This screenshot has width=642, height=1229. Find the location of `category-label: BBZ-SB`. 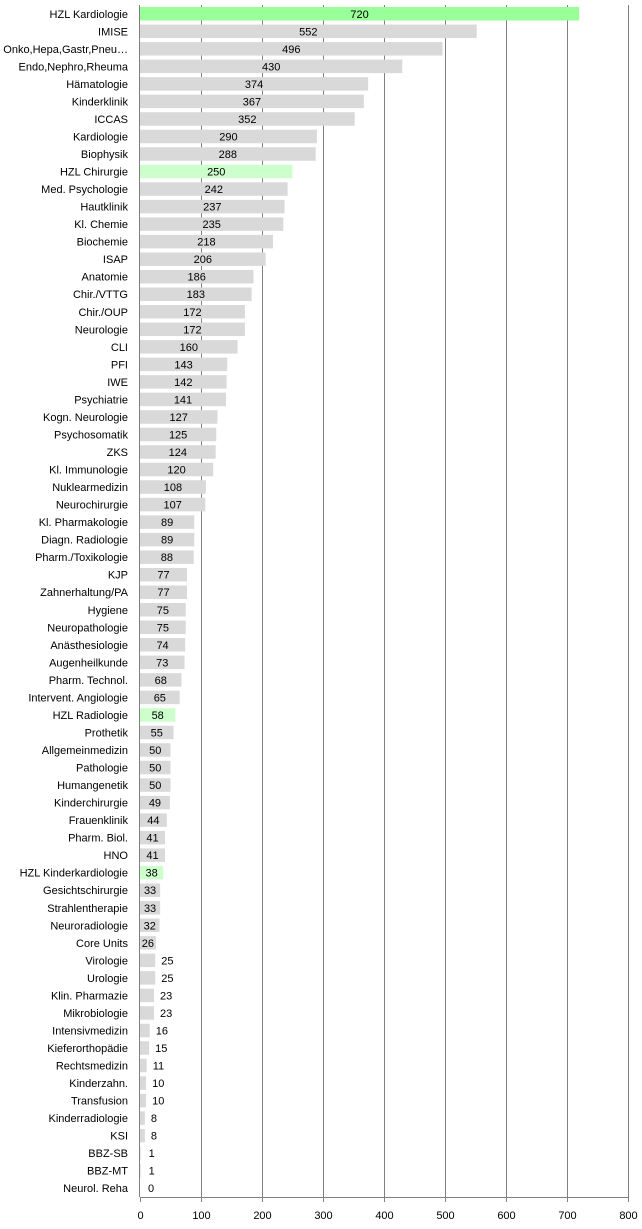

category-label: BBZ-SB is located at coordinates (108, 1154).